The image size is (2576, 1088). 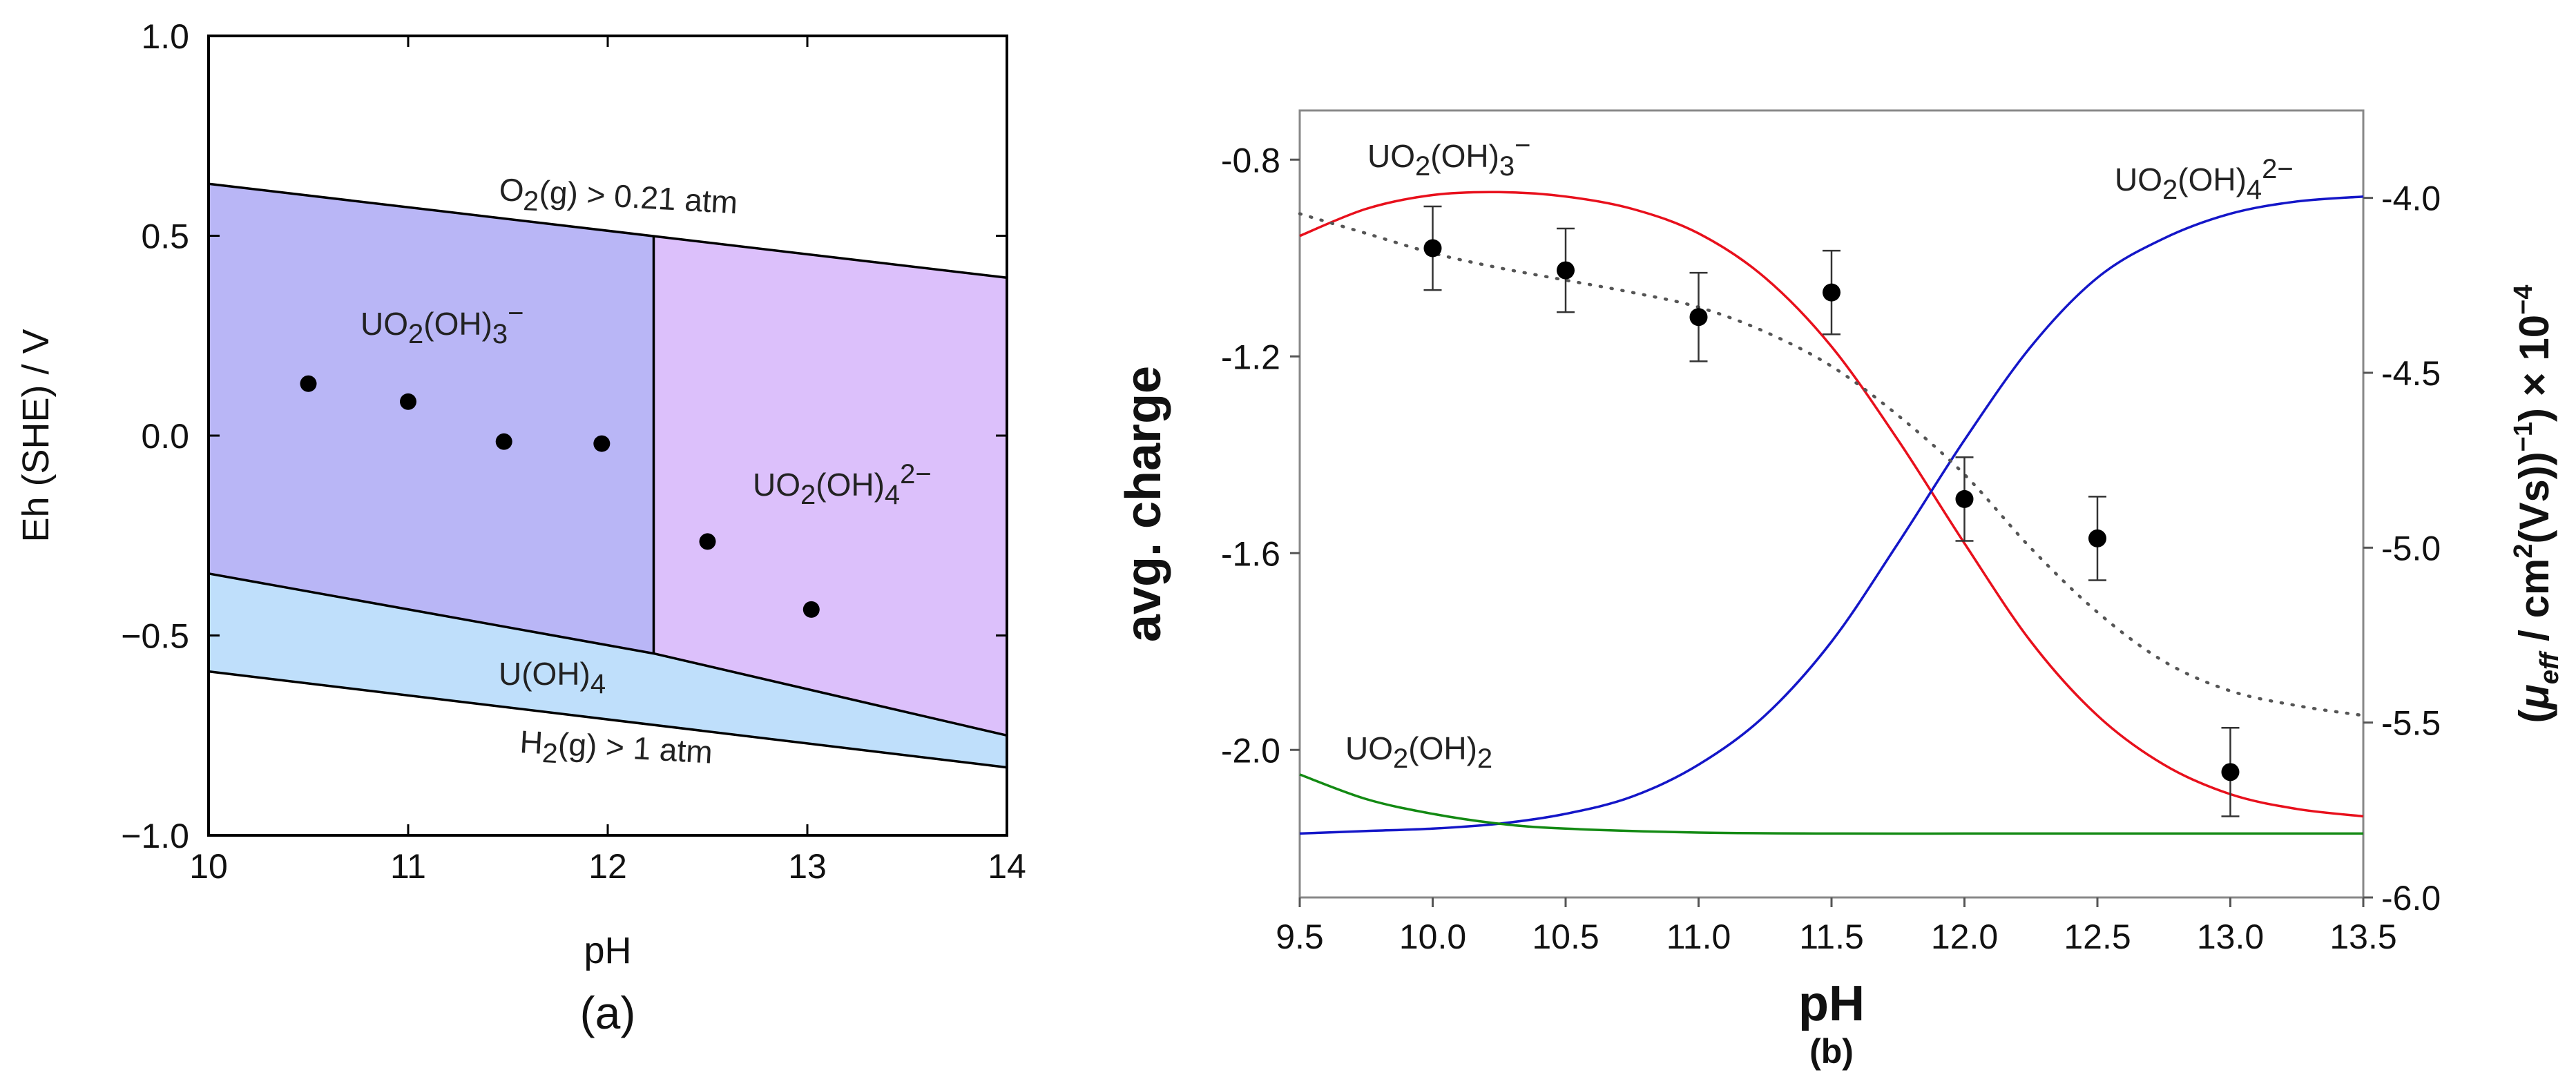 I want to click on panel-a-xlabel: pH, so click(x=607, y=950).